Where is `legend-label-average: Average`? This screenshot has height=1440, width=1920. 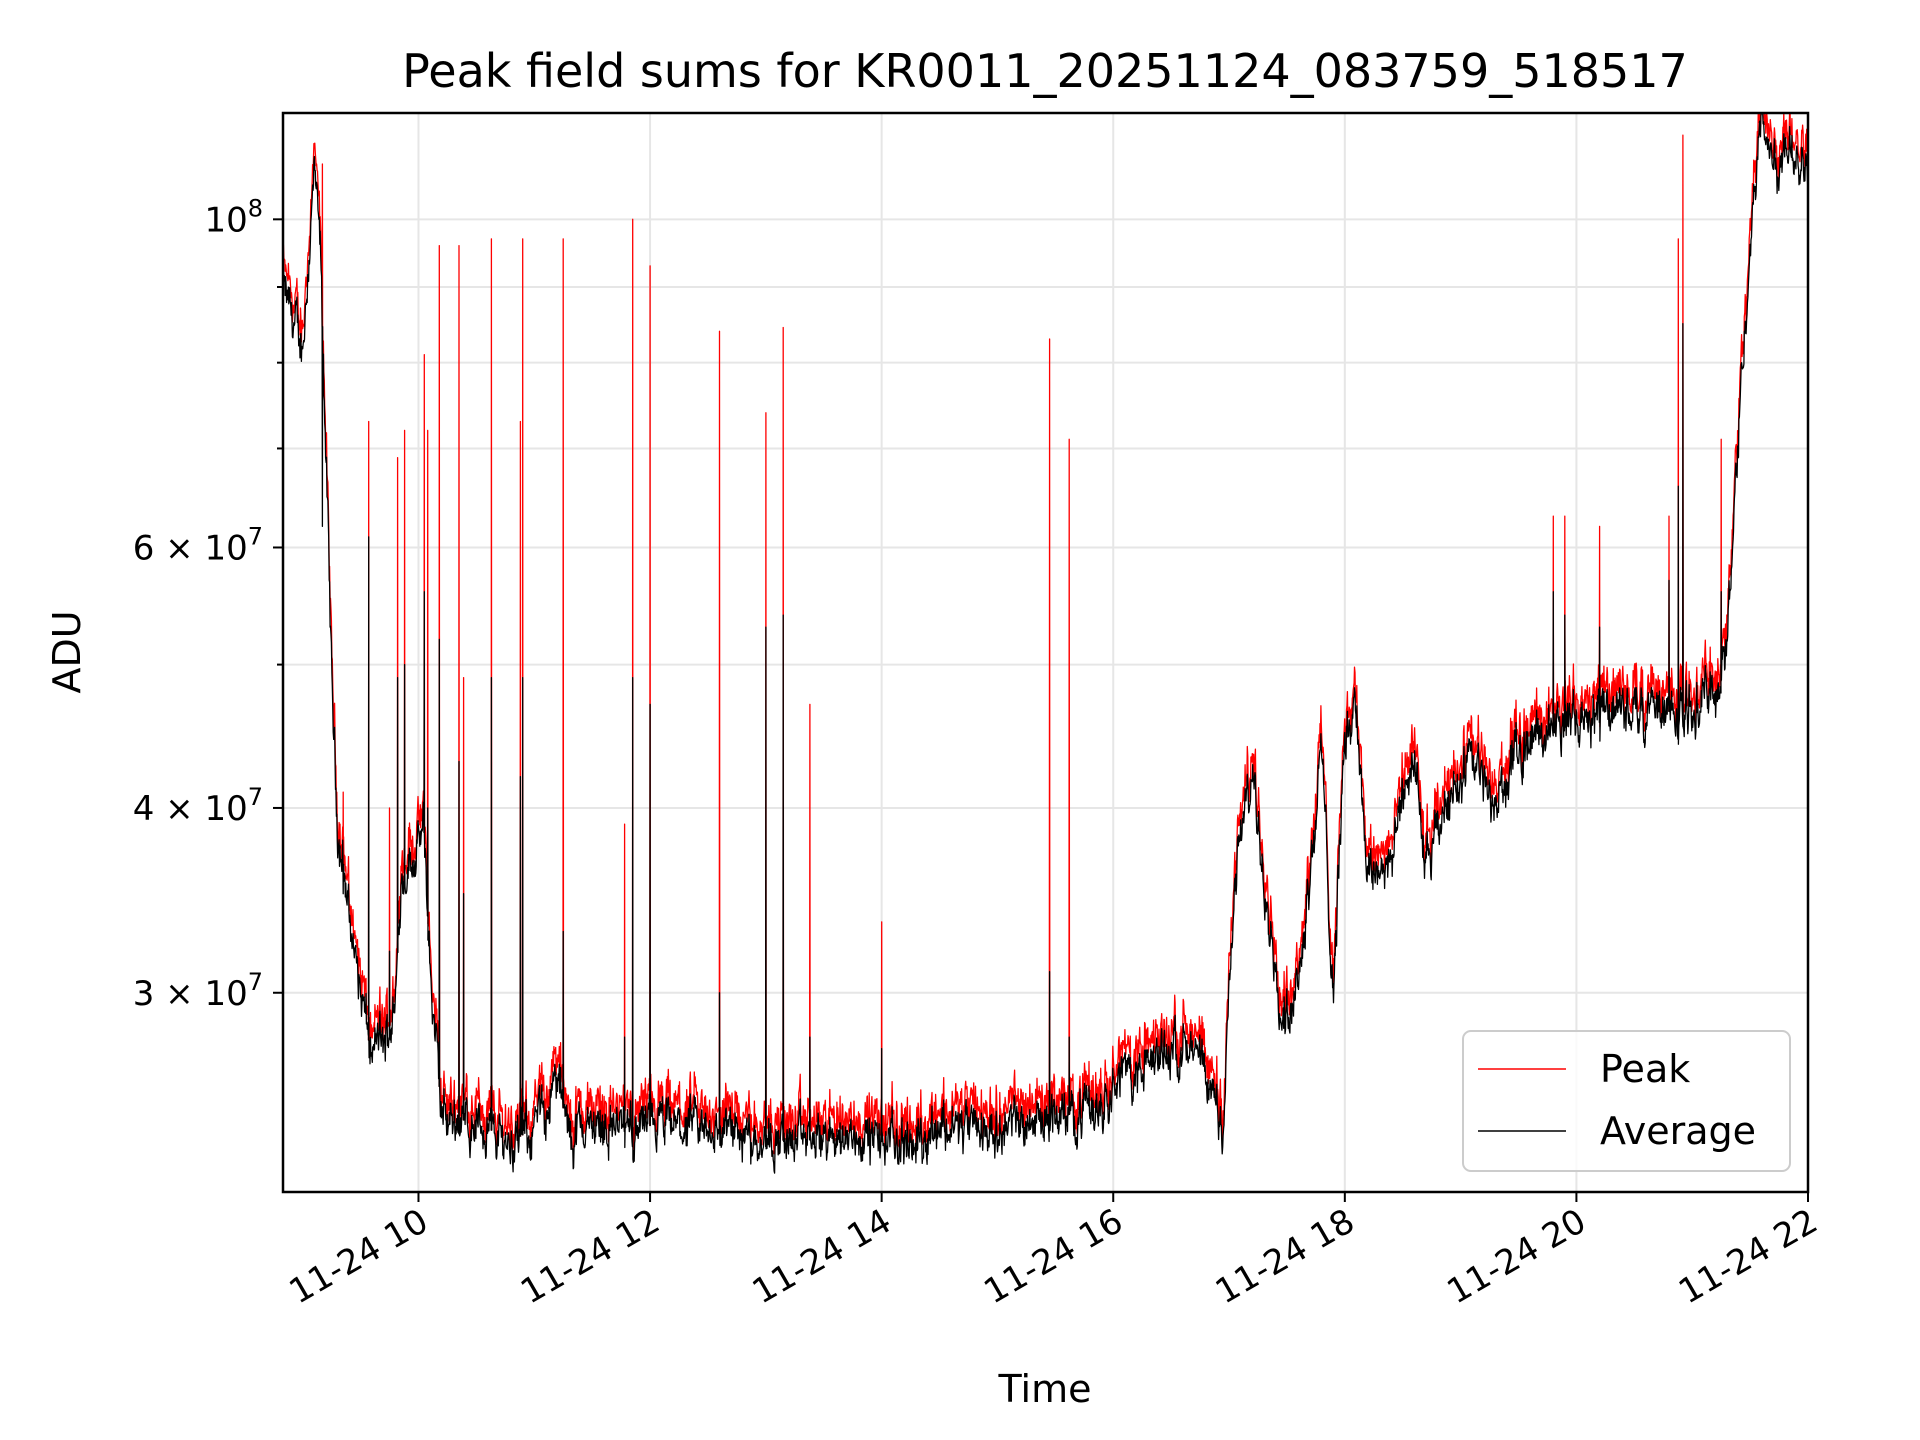 legend-label-average: Average is located at coordinates (1678, 1131).